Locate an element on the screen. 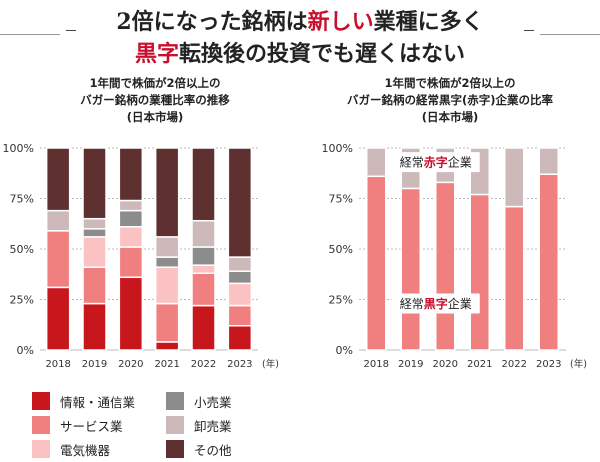 Image resolution: width=600 pixels, height=462 pixels. chart1-bar-elec-2023 is located at coordinates (240, 294).